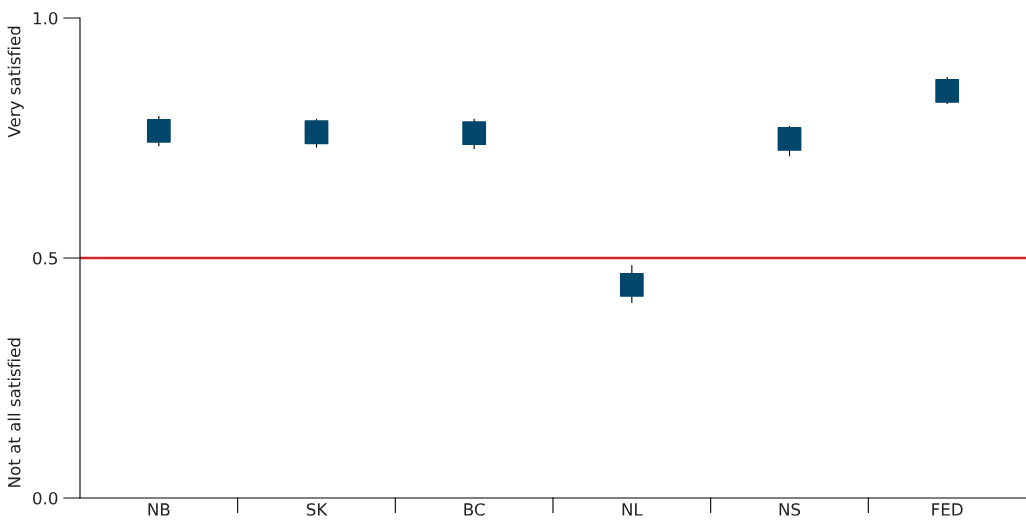 The height and width of the screenshot is (529, 1026). I want to click on y-tick-label: 0.0, so click(45, 498).